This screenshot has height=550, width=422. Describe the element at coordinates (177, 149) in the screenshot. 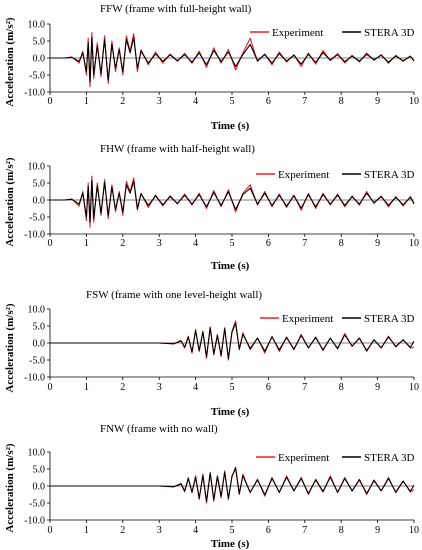

I see `chart-title: FHW (frame with half-height wall)` at that location.